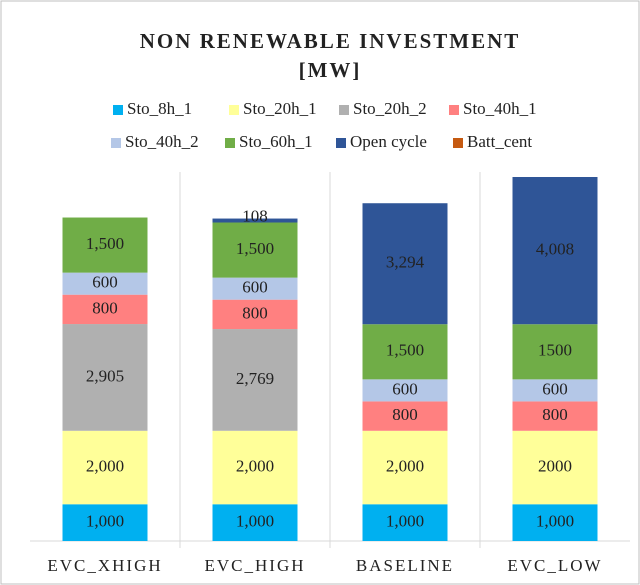 Image resolution: width=640 pixels, height=585 pixels. I want to click on legend-label: Sto_40h_1, so click(500, 108).